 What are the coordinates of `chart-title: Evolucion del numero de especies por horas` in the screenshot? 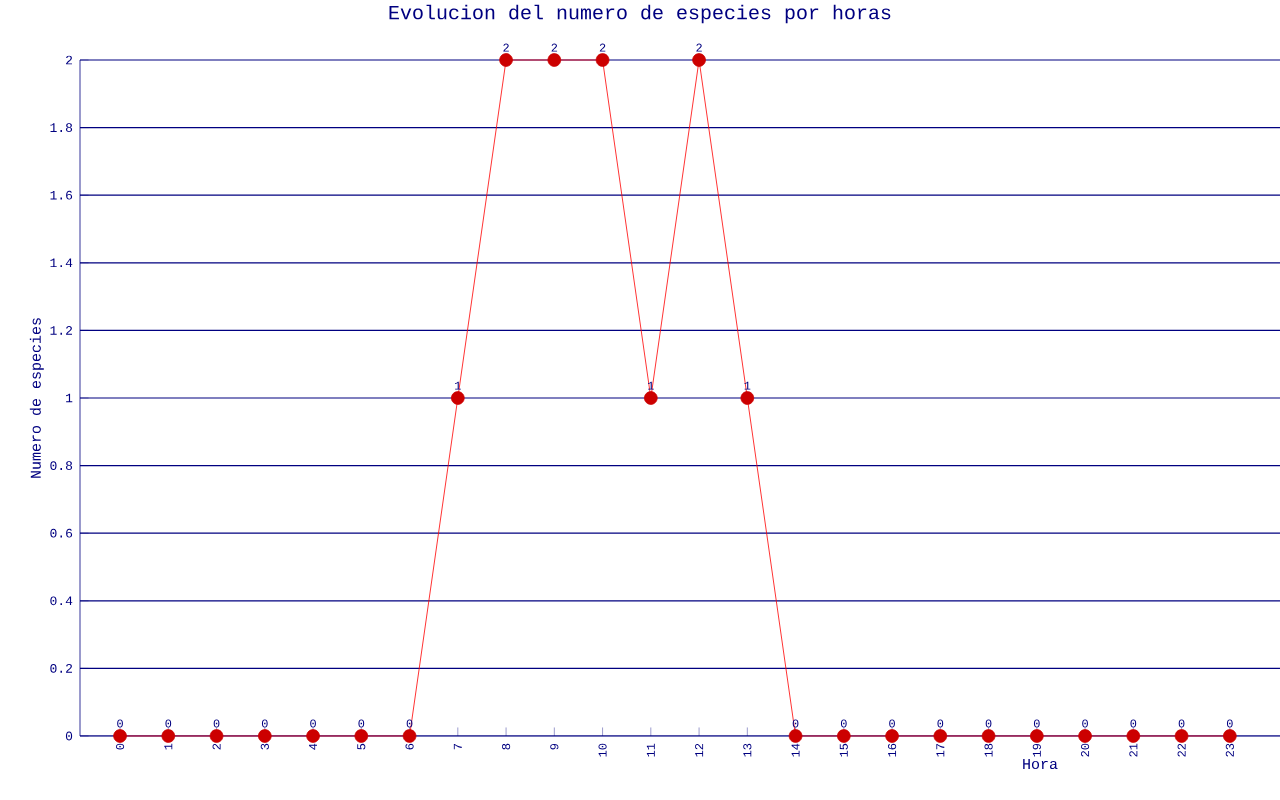 It's located at (640, 14).